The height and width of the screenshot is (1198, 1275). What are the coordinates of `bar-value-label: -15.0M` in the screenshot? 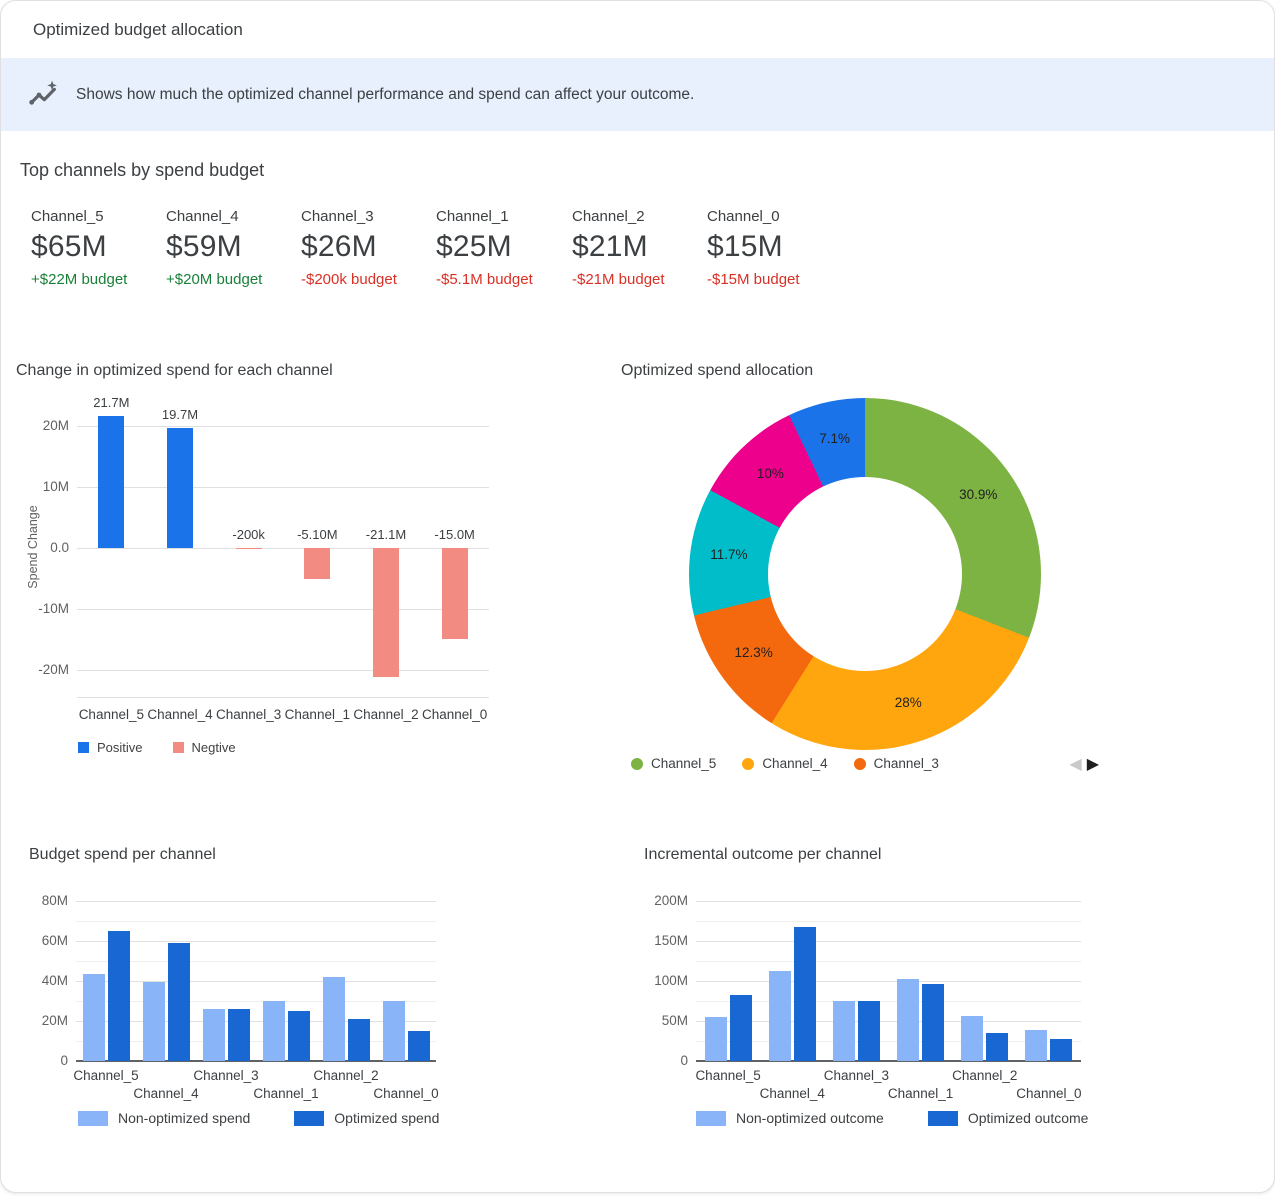 It's located at (454, 535).